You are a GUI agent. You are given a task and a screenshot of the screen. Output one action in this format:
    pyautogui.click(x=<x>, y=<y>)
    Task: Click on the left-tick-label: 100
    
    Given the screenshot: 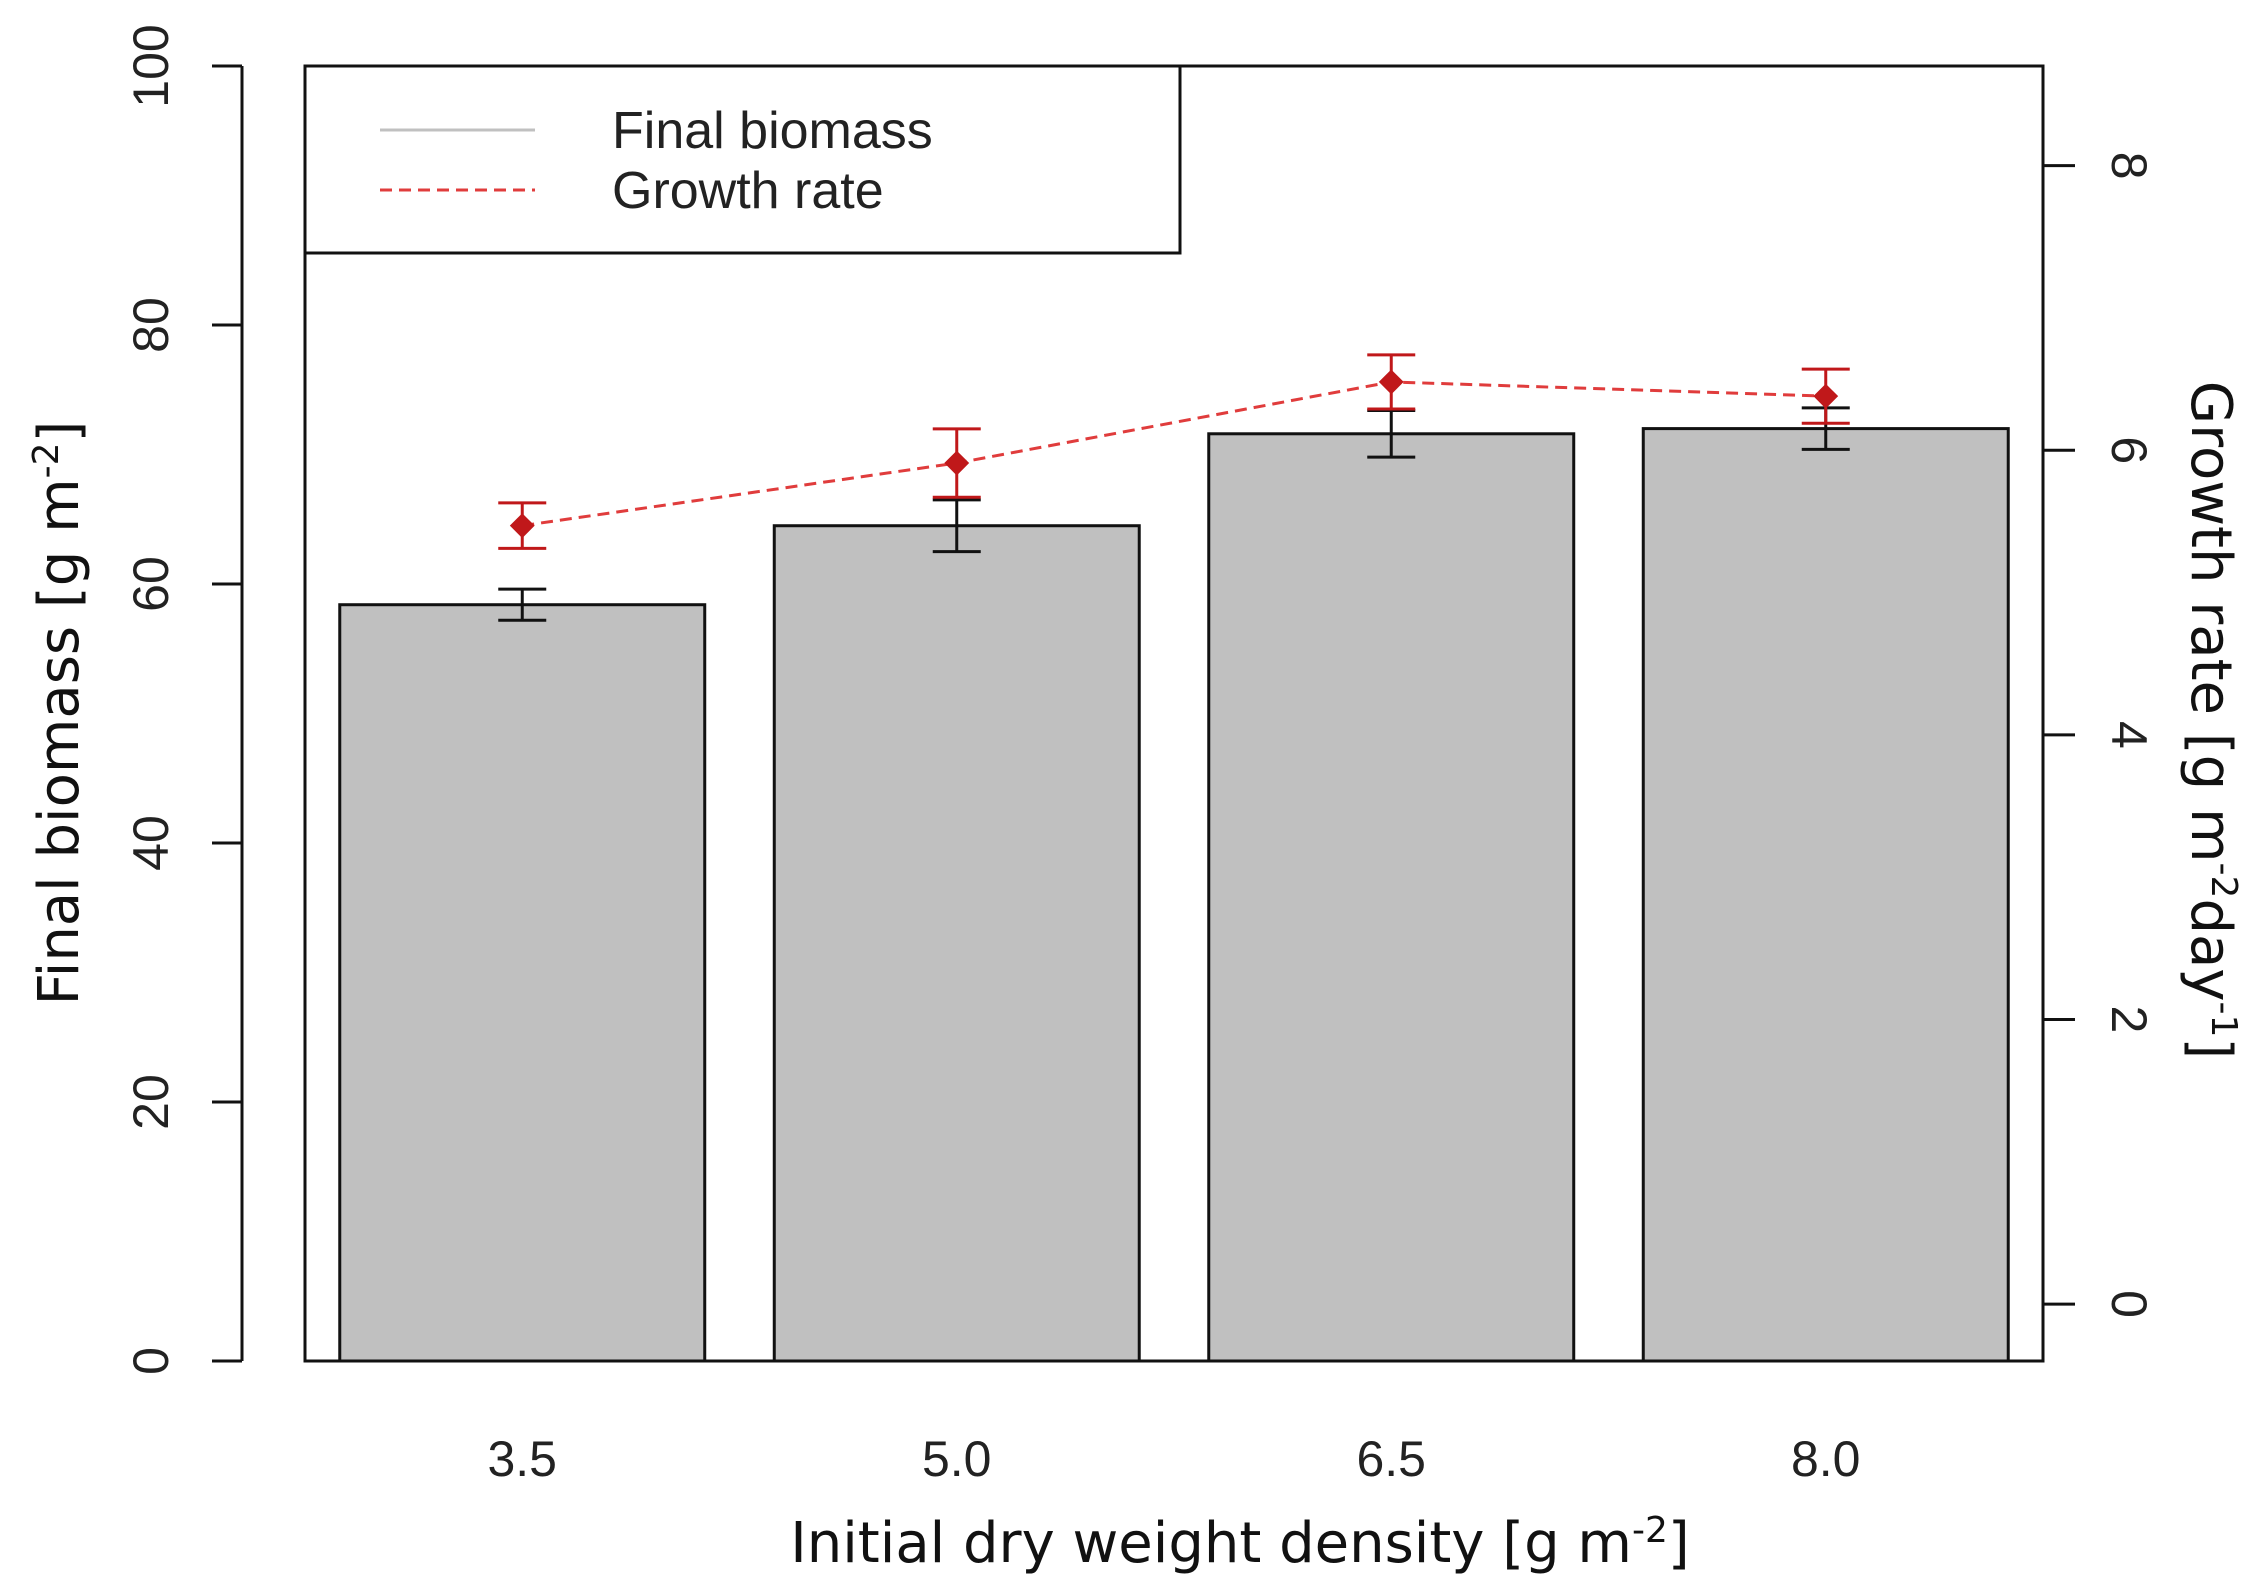 What is the action you would take?
    pyautogui.click(x=151, y=65)
    